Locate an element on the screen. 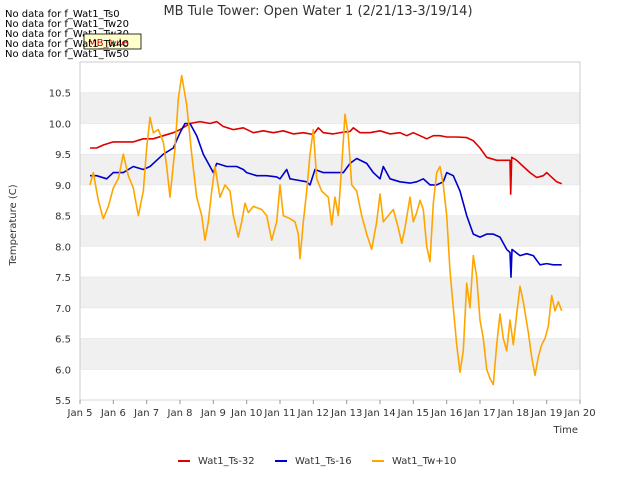 This screenshot has height=480, width=640. y-tick-label: 9.5 is located at coordinates (63, 155).